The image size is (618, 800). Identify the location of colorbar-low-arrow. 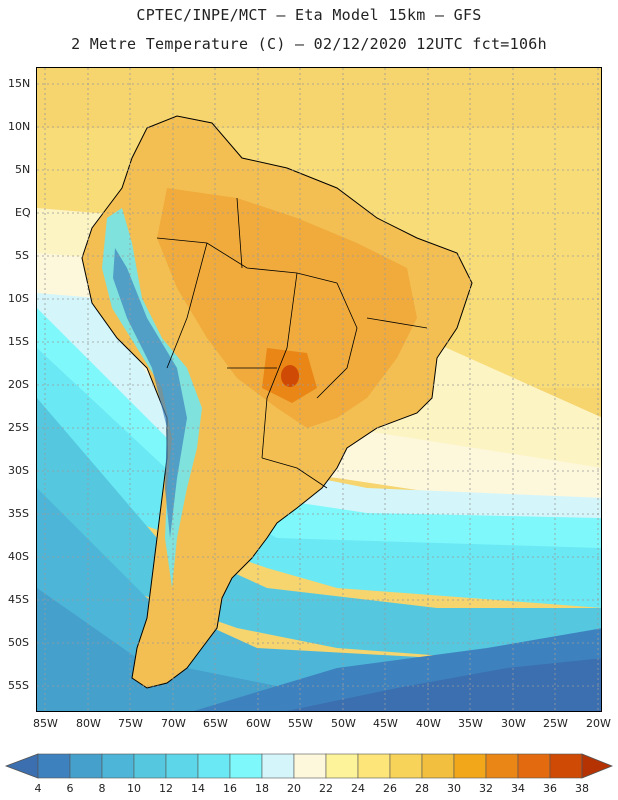
(21, 766).